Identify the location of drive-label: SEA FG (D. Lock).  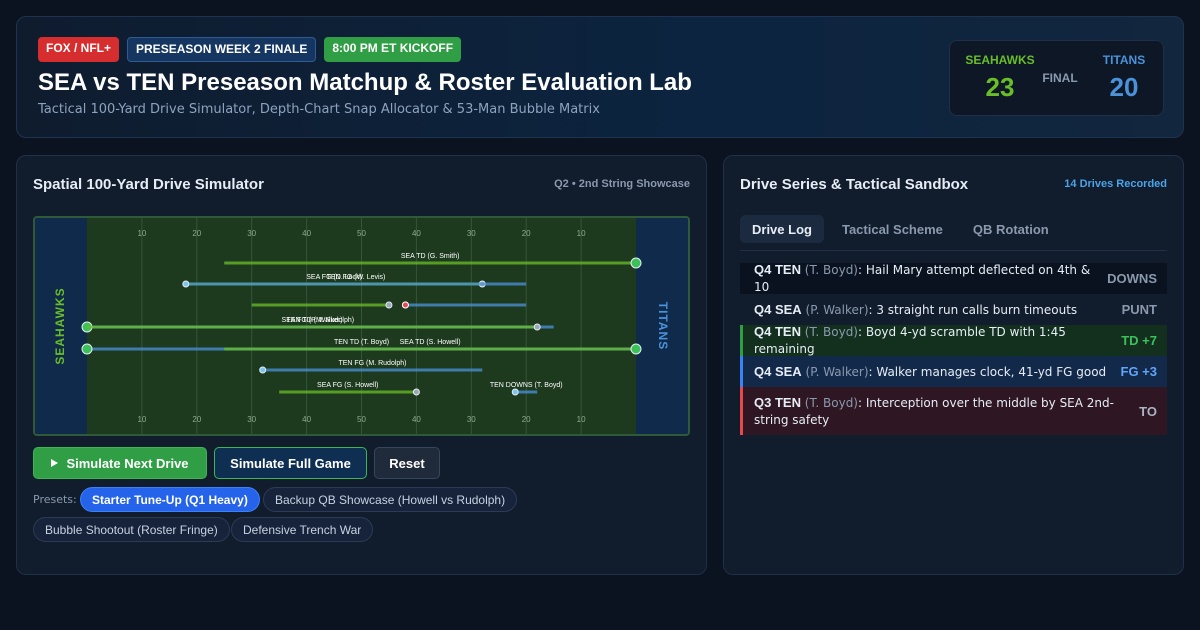
(334, 277).